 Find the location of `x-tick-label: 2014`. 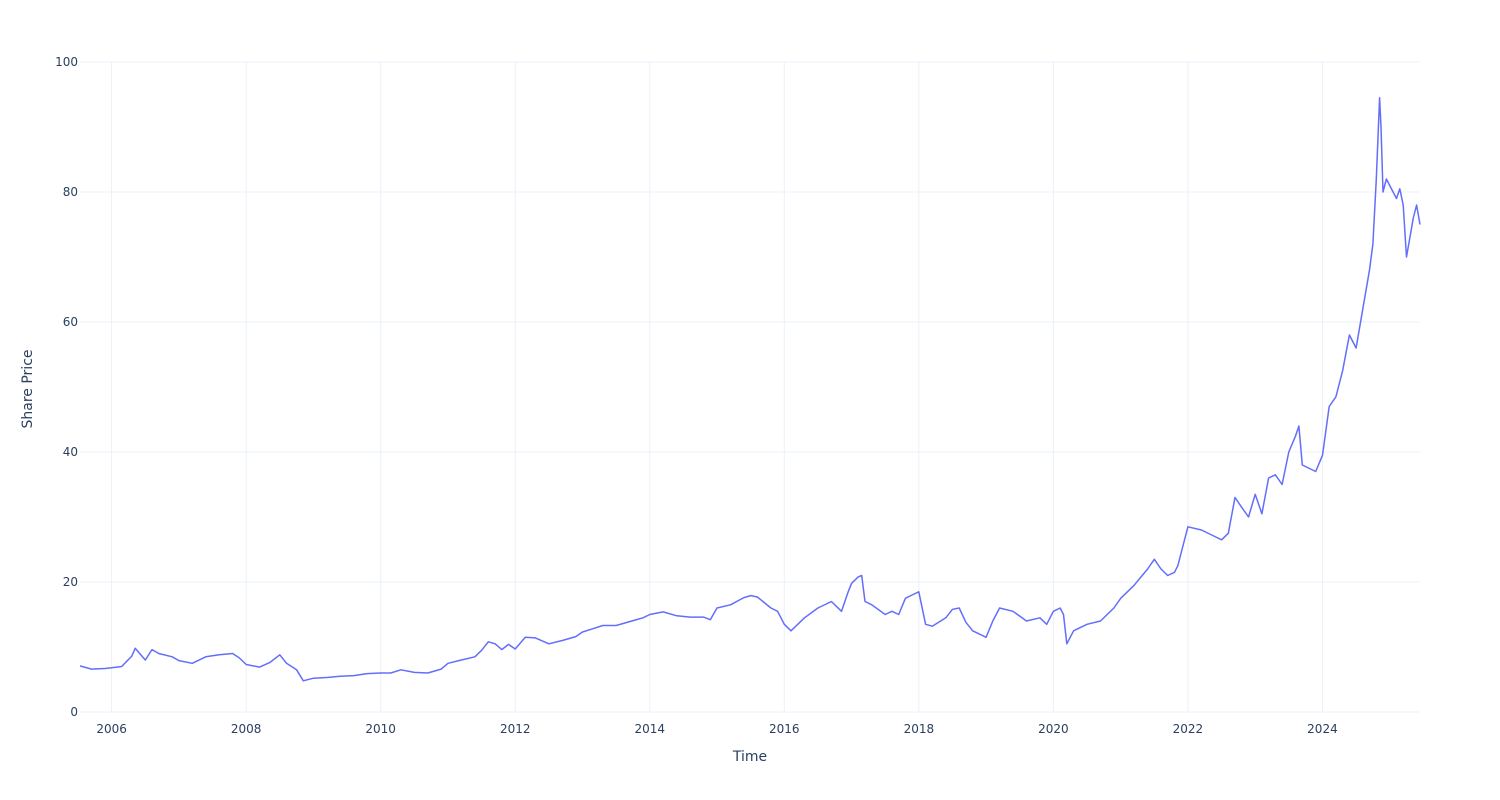

x-tick-label: 2014 is located at coordinates (649, 729).